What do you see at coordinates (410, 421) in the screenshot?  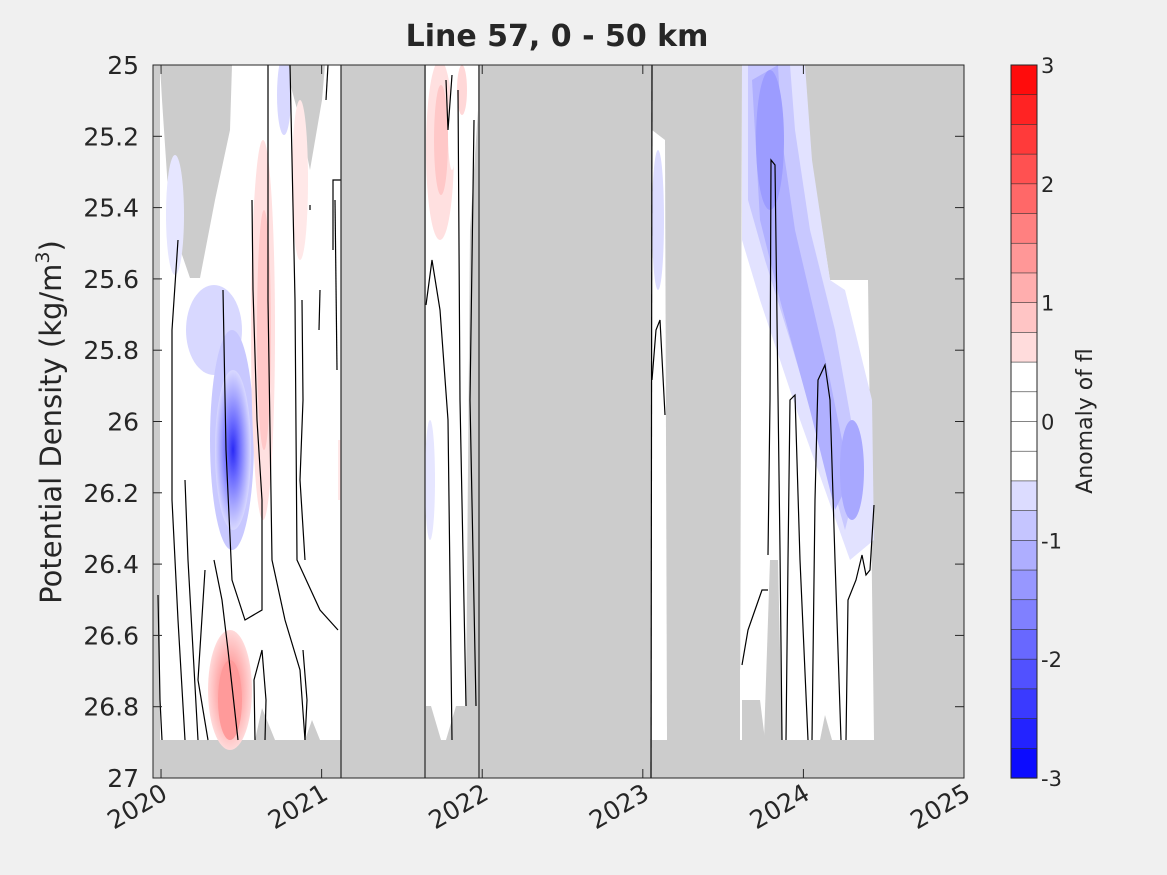 I see `section-separators` at bounding box center [410, 421].